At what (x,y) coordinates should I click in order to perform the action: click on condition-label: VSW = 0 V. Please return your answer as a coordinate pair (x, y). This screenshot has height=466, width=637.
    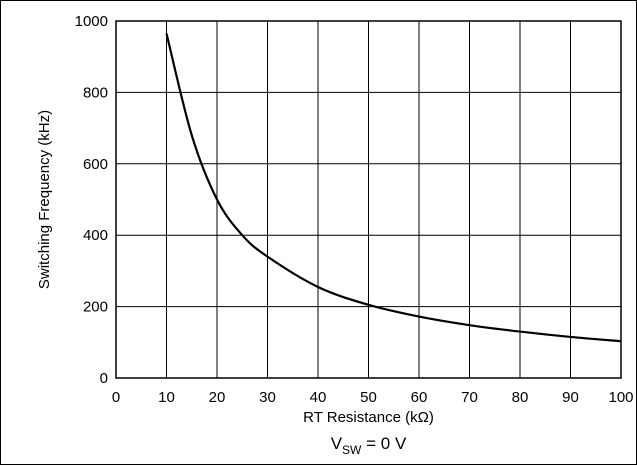
    Looking at the image, I should click on (369, 445).